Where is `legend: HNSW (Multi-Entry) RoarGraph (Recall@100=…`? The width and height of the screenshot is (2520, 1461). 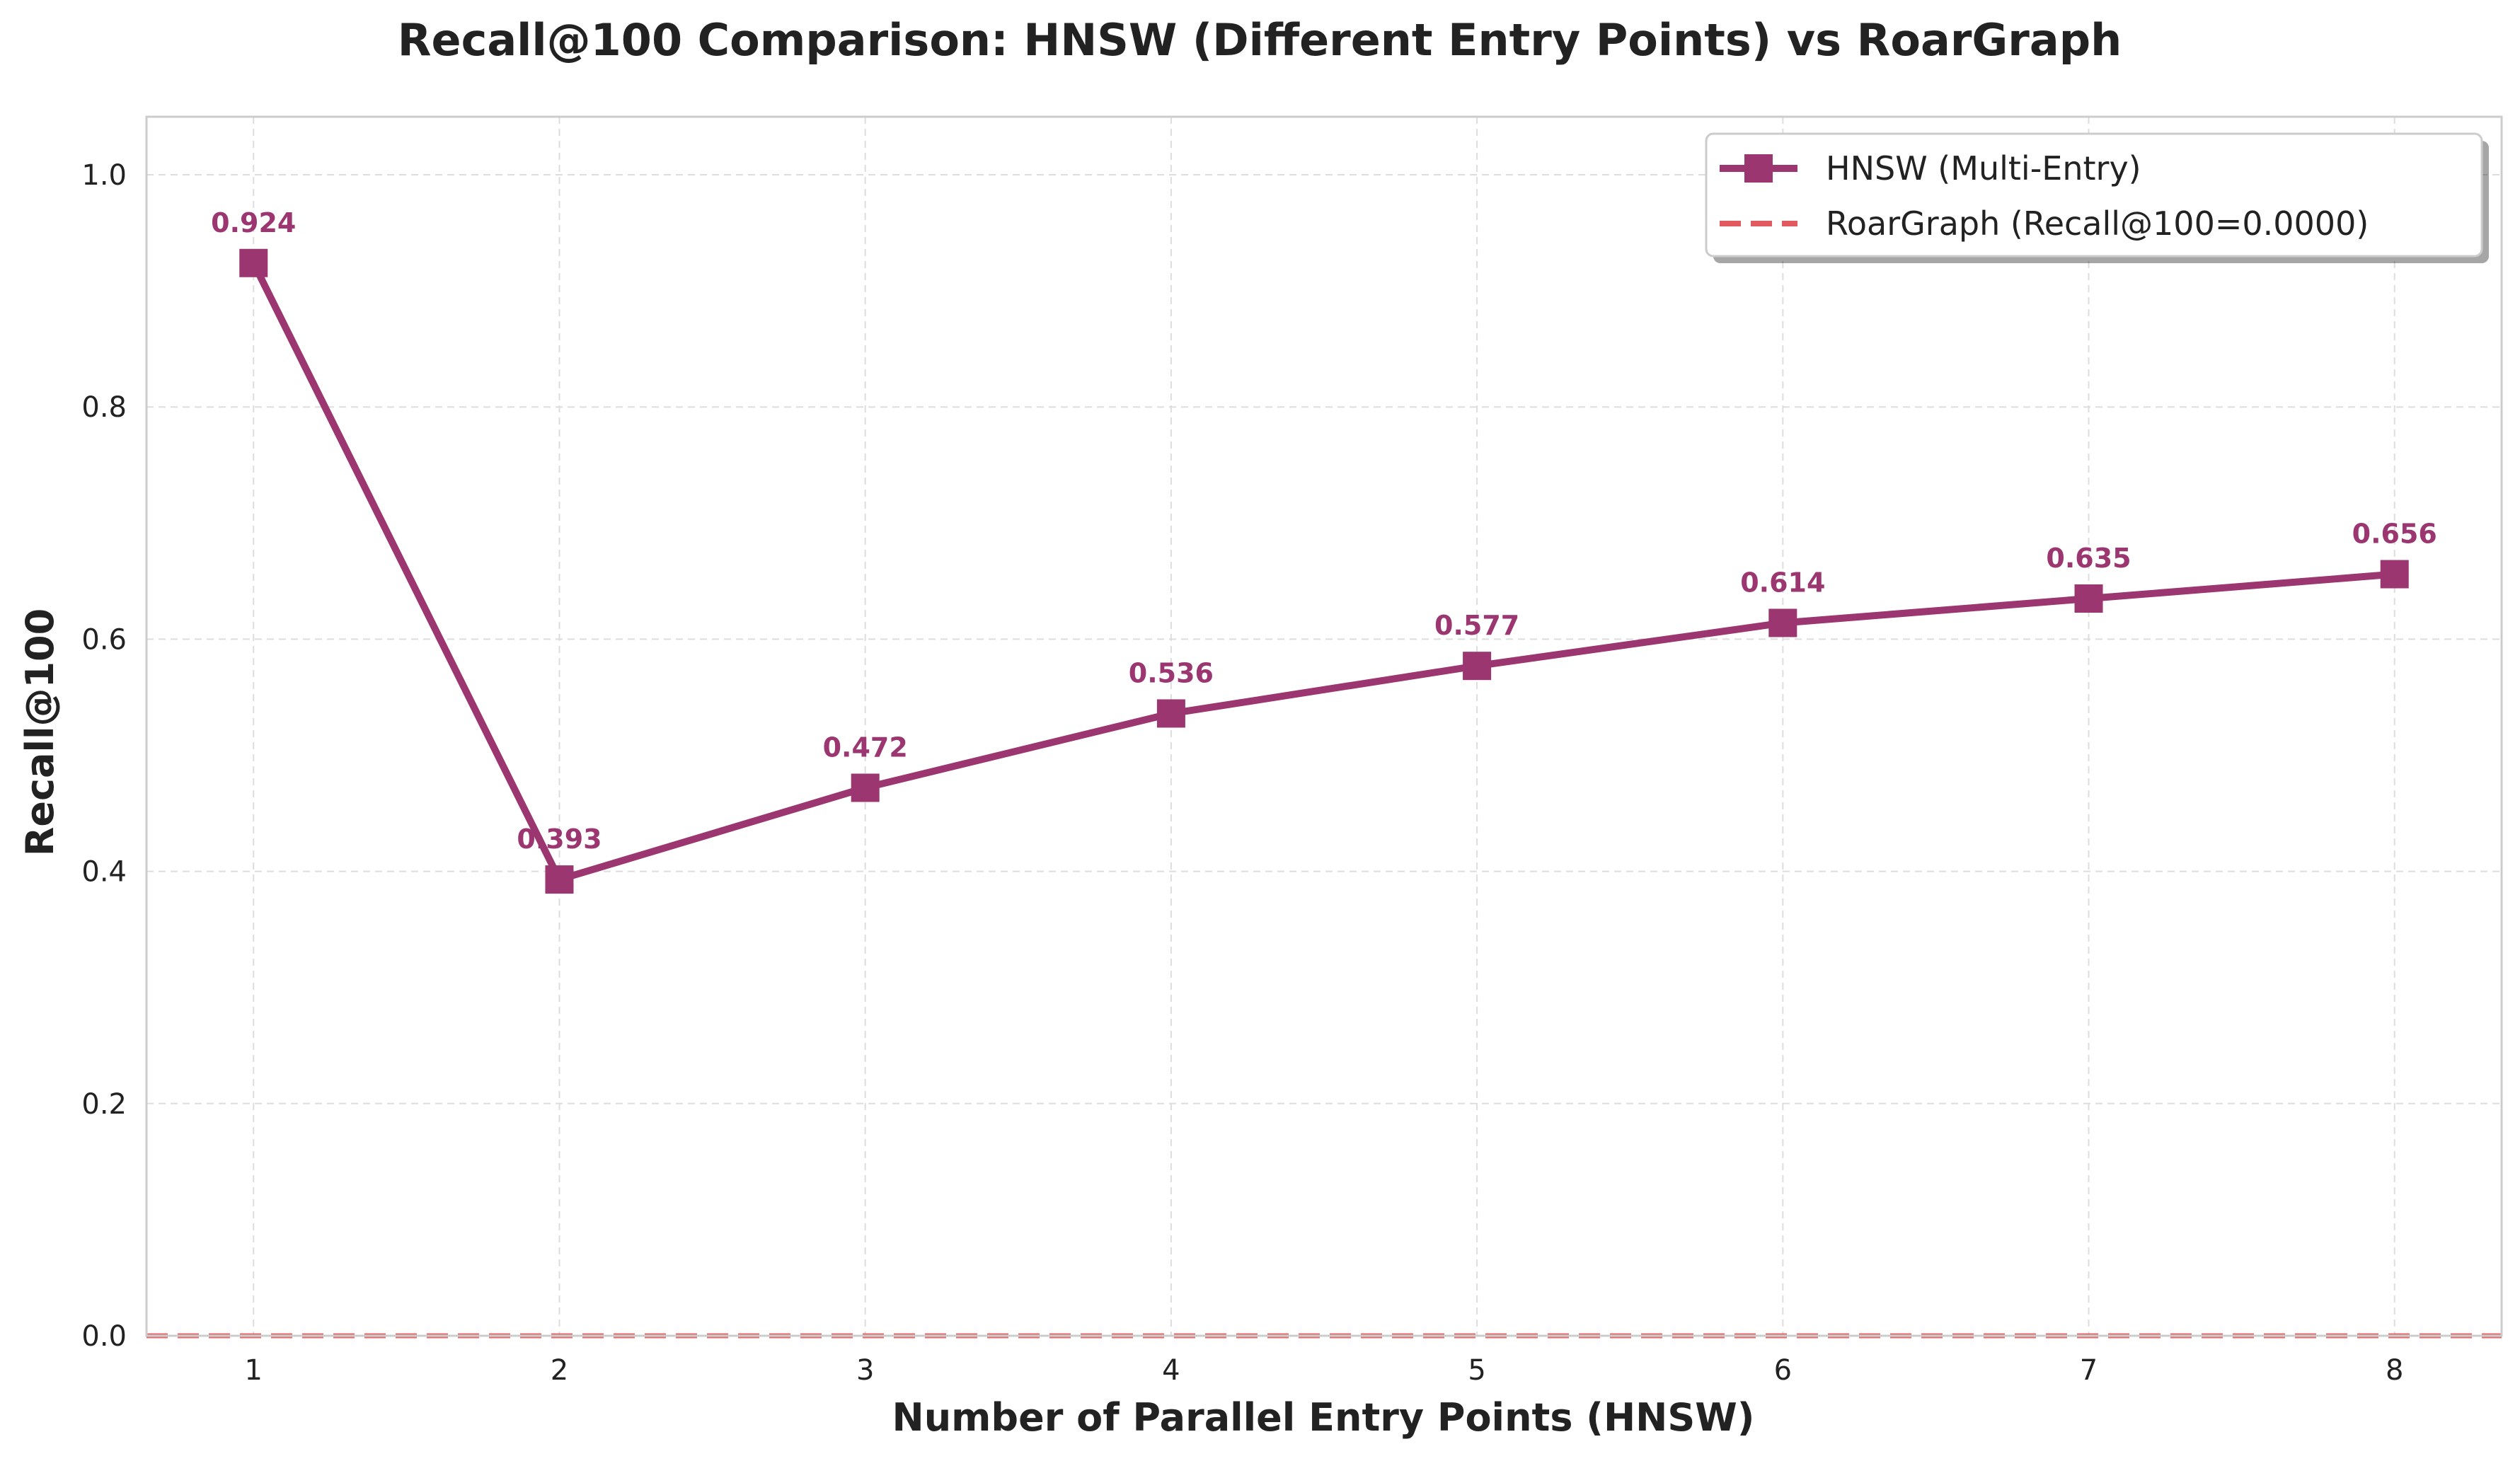 legend: HNSW (Multi-Entry) RoarGraph (Recall@100=… is located at coordinates (2097, 197).